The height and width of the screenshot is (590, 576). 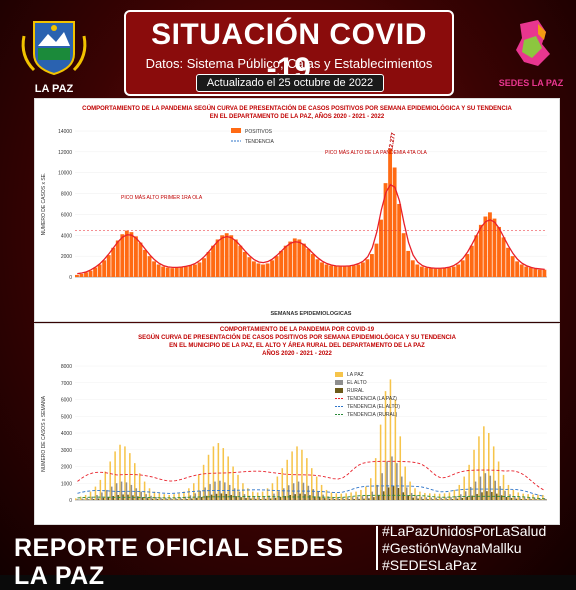 What do you see at coordinates (477, 531) in the screenshot?
I see `hashtag-1: #LaPazUnidosPorLaSalud` at bounding box center [477, 531].